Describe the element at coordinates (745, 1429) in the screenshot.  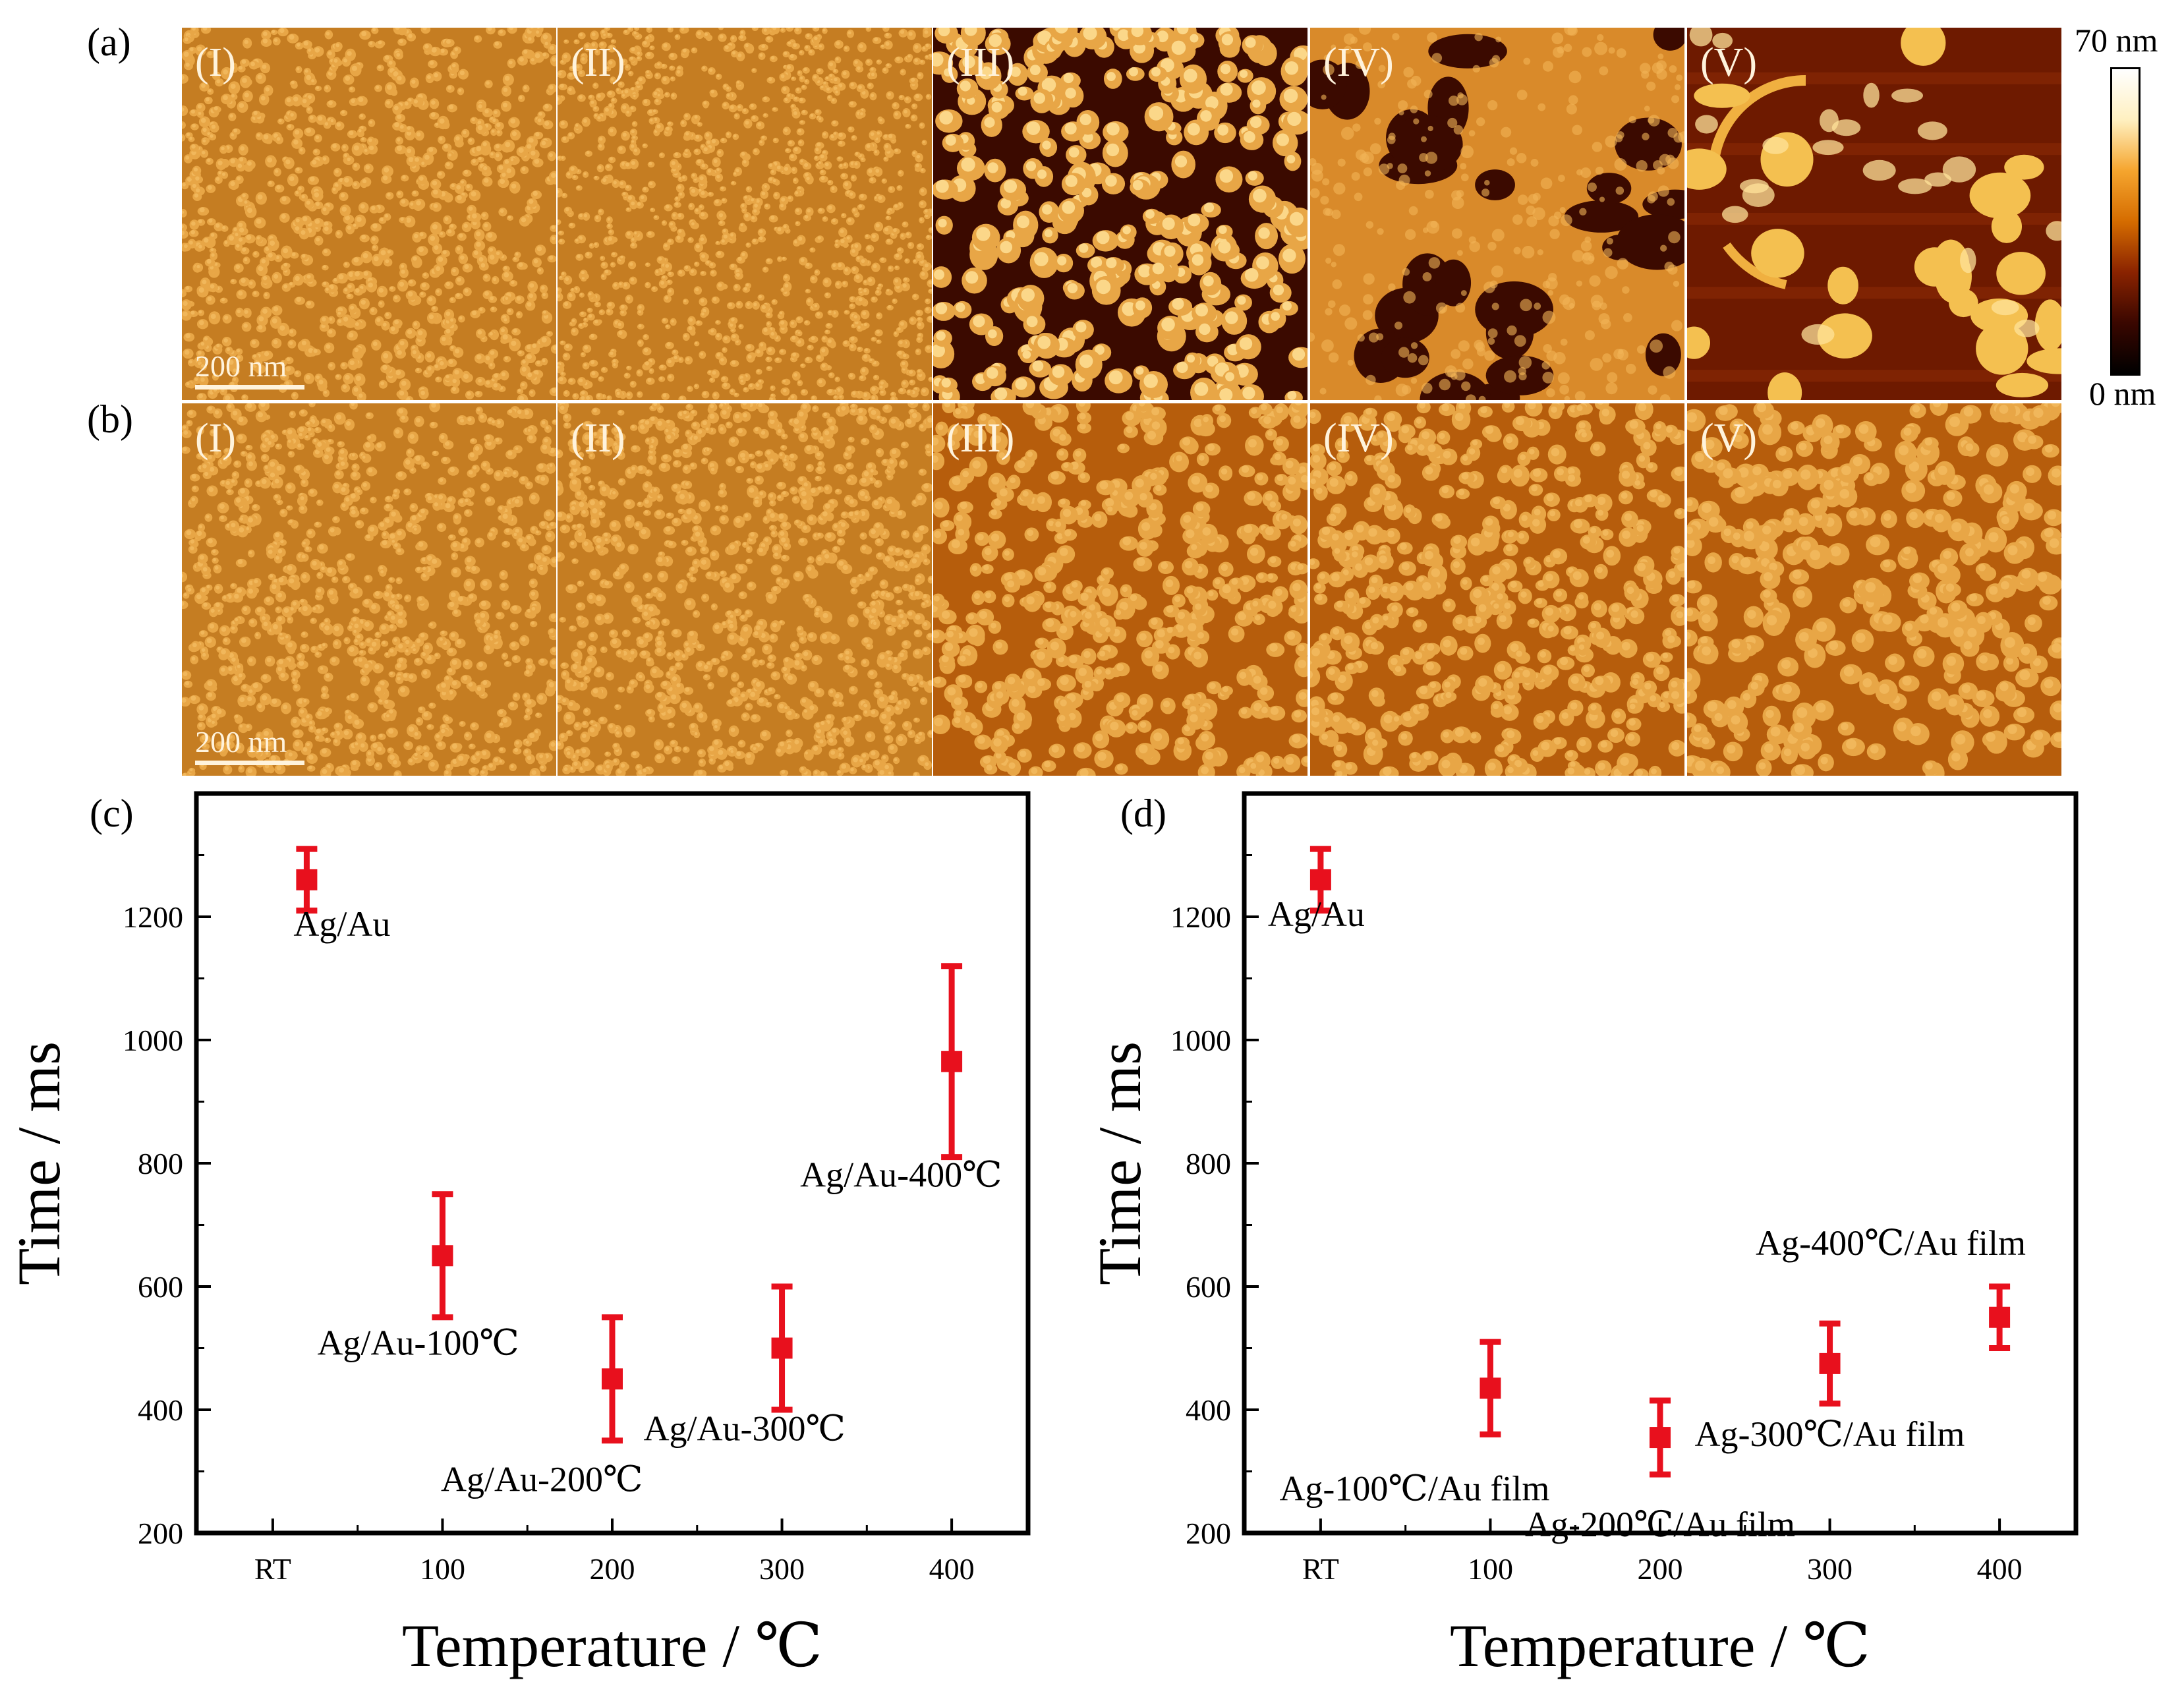
I see `data-label: Ag/Au-300℃` at that location.